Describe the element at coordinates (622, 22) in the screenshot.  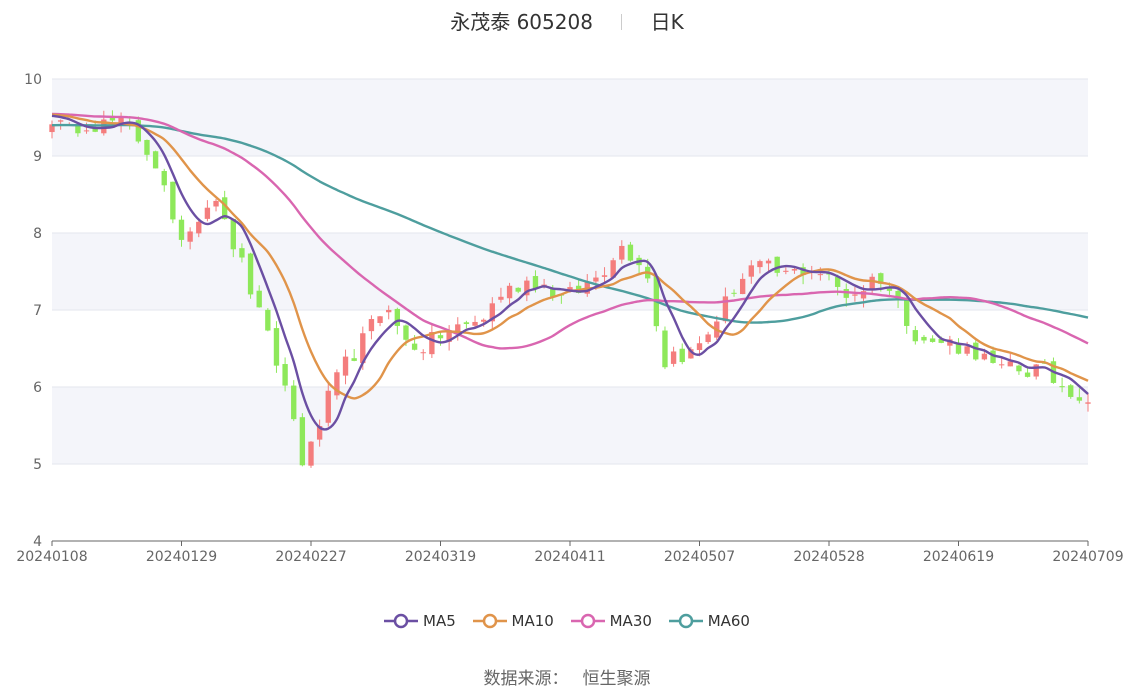
I see `title-divider` at that location.